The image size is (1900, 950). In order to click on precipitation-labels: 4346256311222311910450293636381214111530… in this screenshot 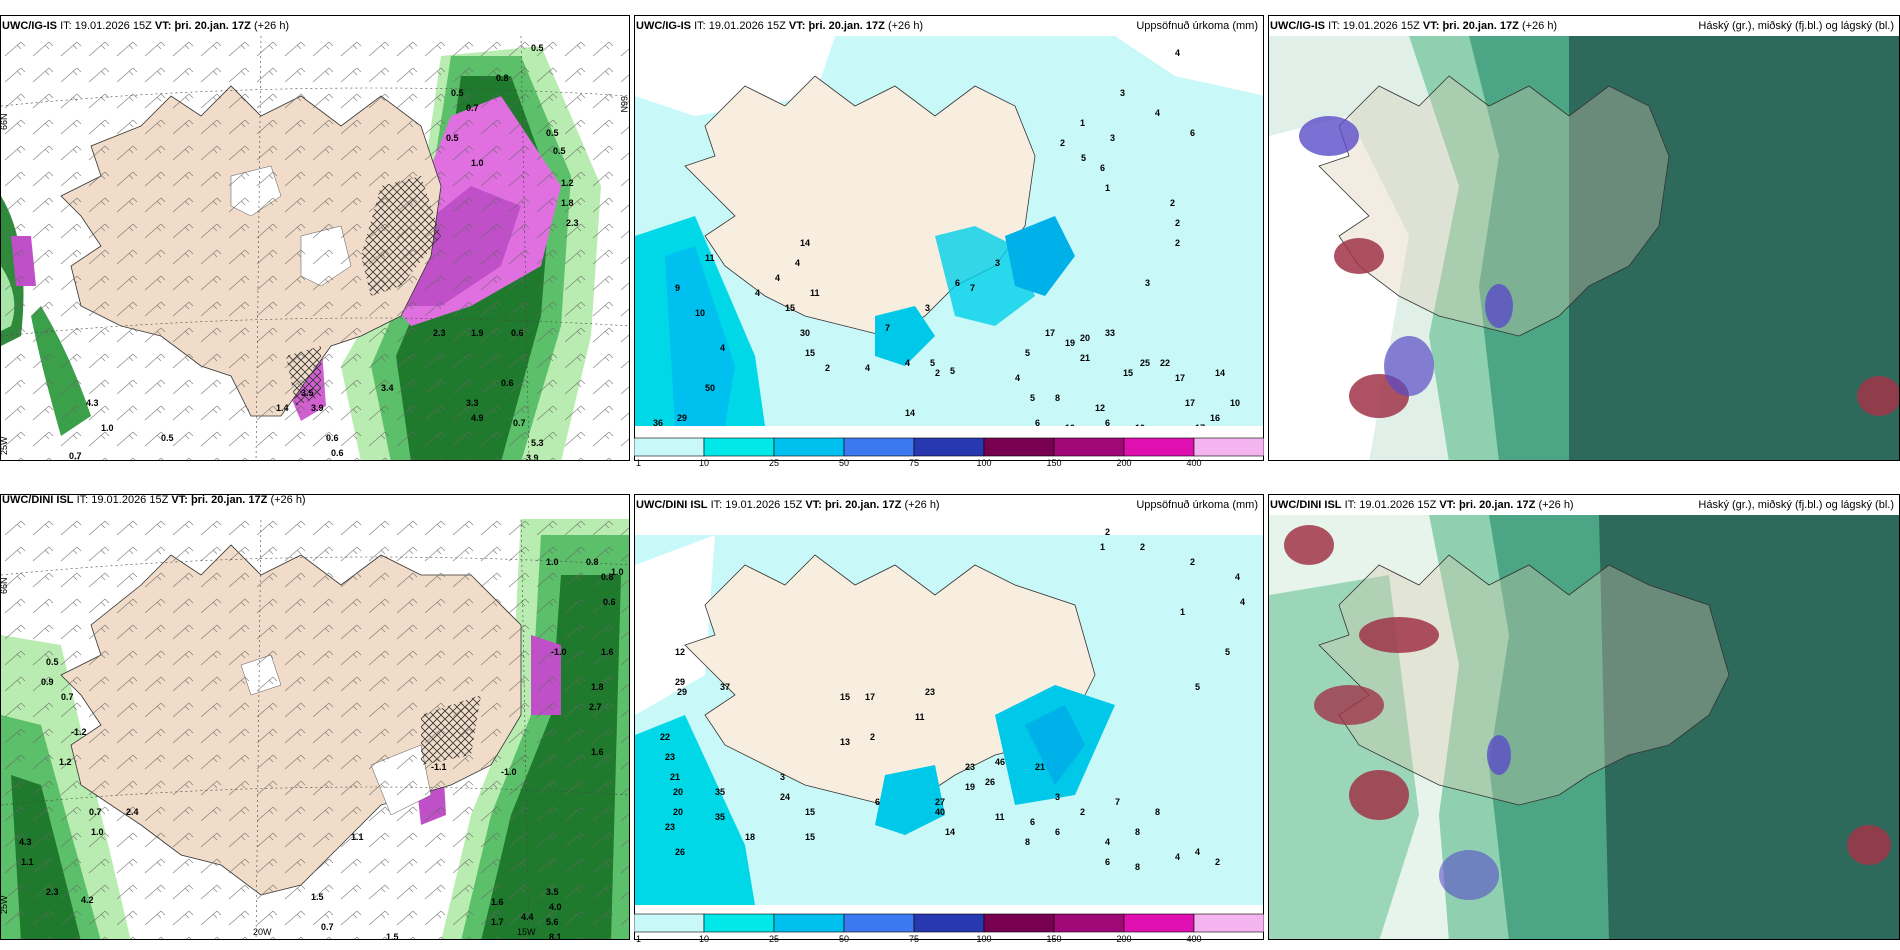, I will do `click(946, 237)`.